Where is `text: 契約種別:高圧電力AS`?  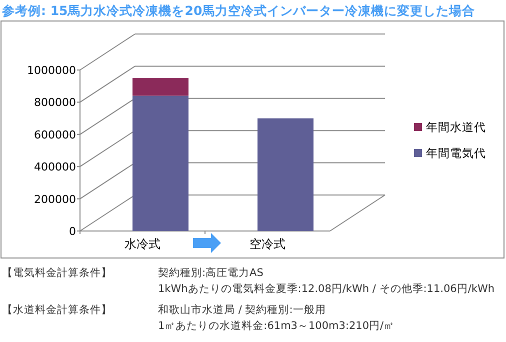 text: 契約種別:高圧電力AS is located at coordinates (211, 272).